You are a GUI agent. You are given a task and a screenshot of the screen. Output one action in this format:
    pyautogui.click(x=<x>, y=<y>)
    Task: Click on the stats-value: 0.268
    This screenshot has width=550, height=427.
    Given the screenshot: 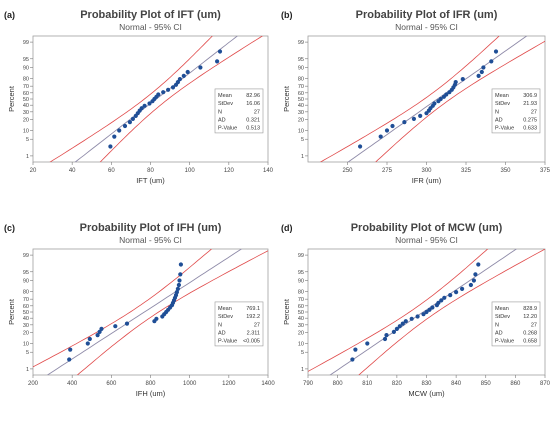 What is the action you would take?
    pyautogui.click(x=530, y=334)
    